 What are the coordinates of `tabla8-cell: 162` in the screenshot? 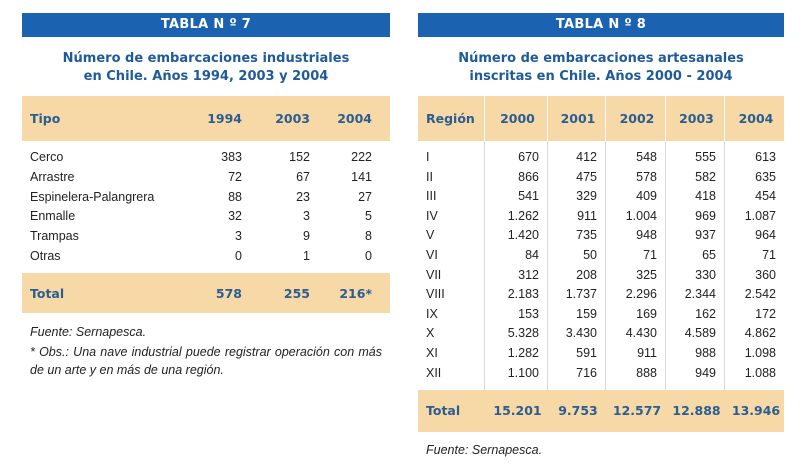 It's located at (705, 313).